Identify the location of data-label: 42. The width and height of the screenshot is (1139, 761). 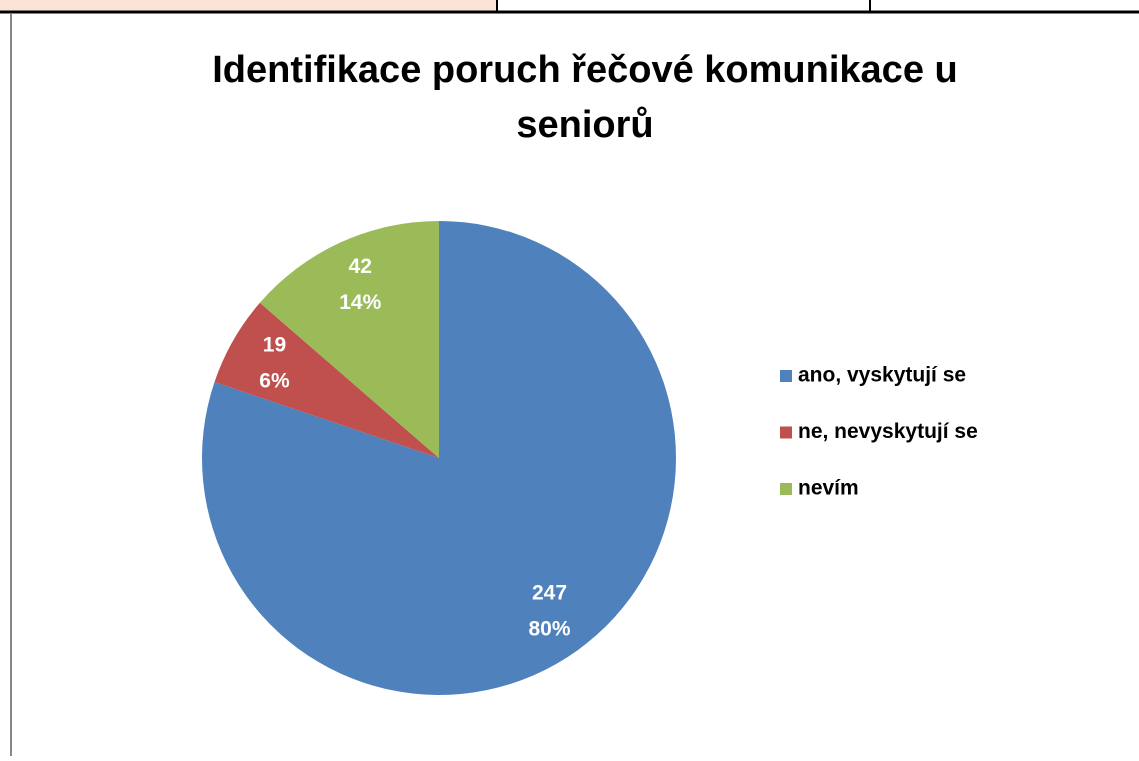
(360, 266).